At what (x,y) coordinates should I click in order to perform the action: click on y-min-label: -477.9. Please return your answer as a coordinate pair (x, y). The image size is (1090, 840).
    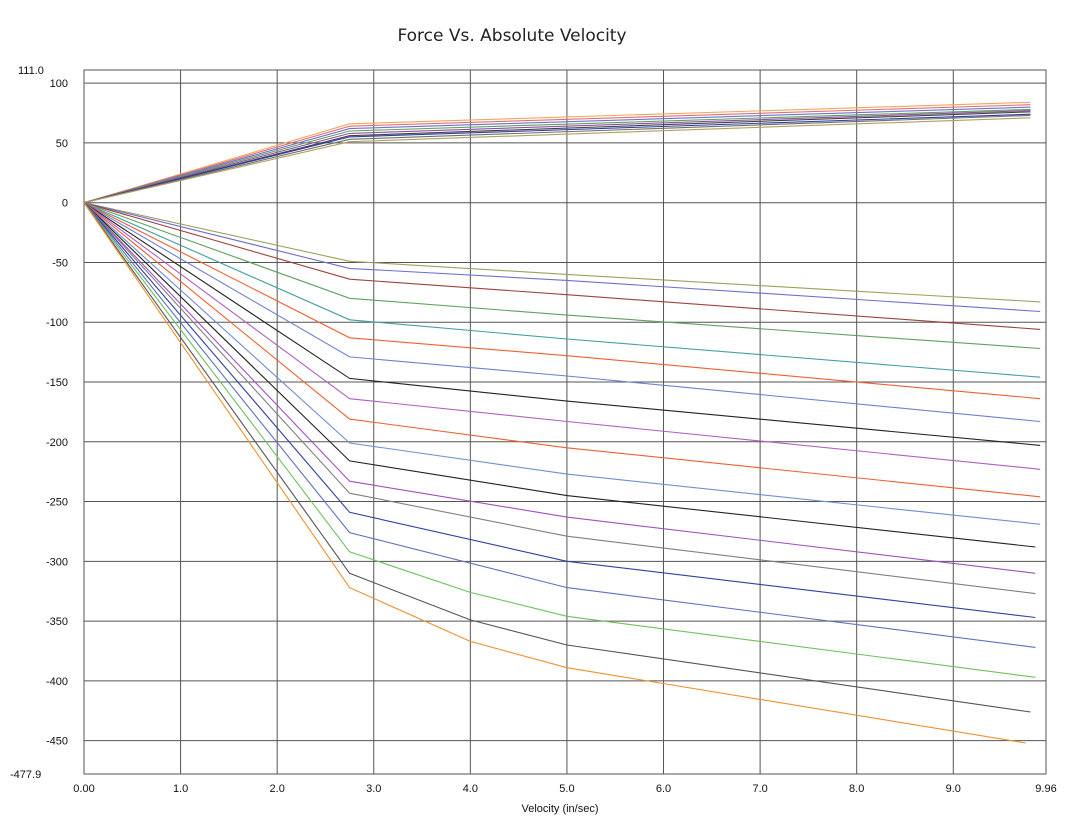
    Looking at the image, I should click on (25, 775).